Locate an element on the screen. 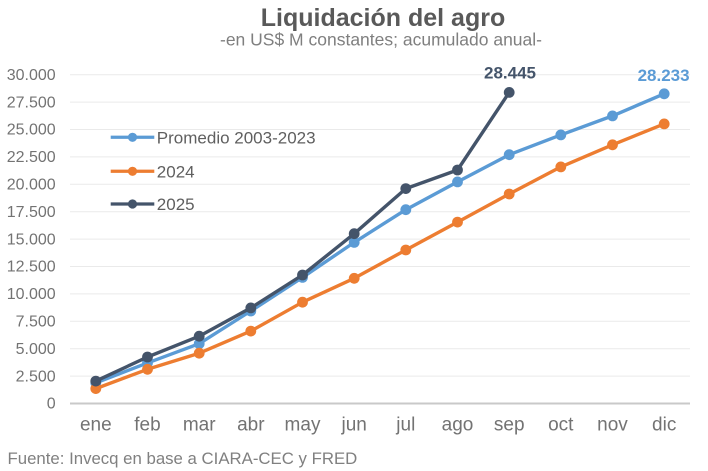 Image resolution: width=708 pixels, height=471 pixels. svg-text: ene is located at coordinates (96, 425).